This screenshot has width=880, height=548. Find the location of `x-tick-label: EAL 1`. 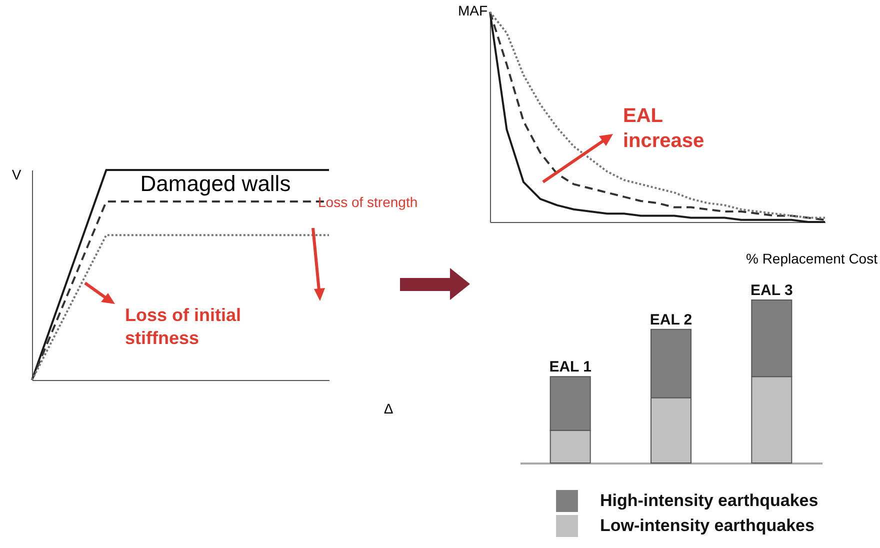

x-tick-label: EAL 1 is located at coordinates (570, 367).